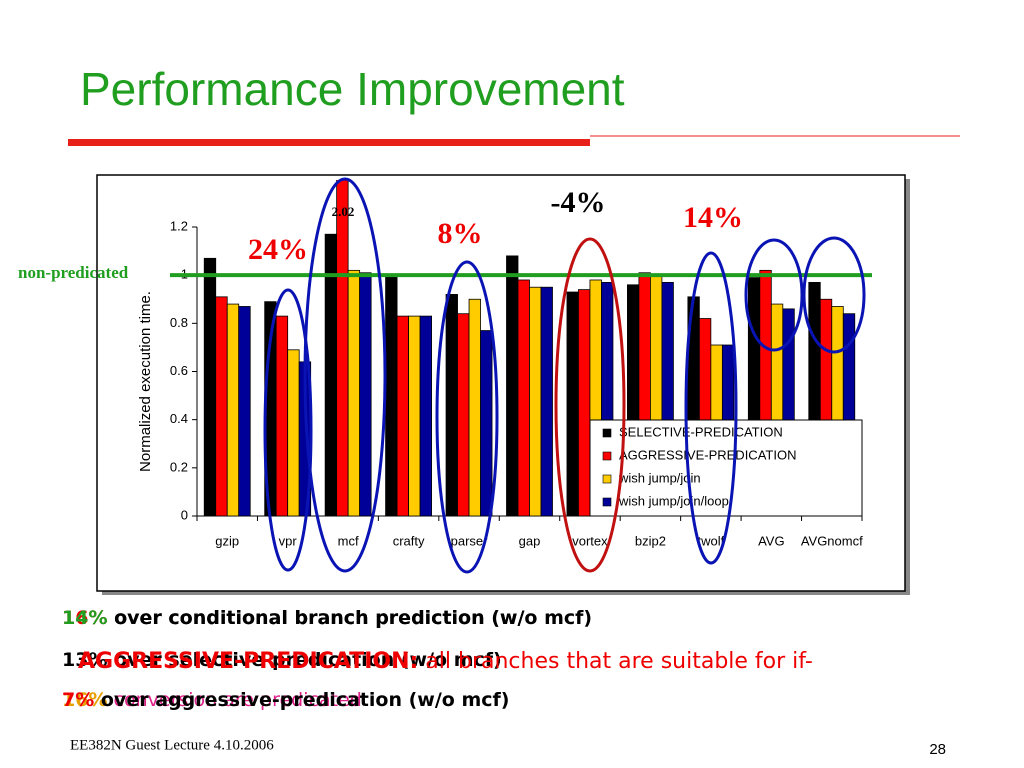 This screenshot has width=1024, height=768. What do you see at coordinates (713, 217) in the screenshot?
I see `annotation: 14%` at bounding box center [713, 217].